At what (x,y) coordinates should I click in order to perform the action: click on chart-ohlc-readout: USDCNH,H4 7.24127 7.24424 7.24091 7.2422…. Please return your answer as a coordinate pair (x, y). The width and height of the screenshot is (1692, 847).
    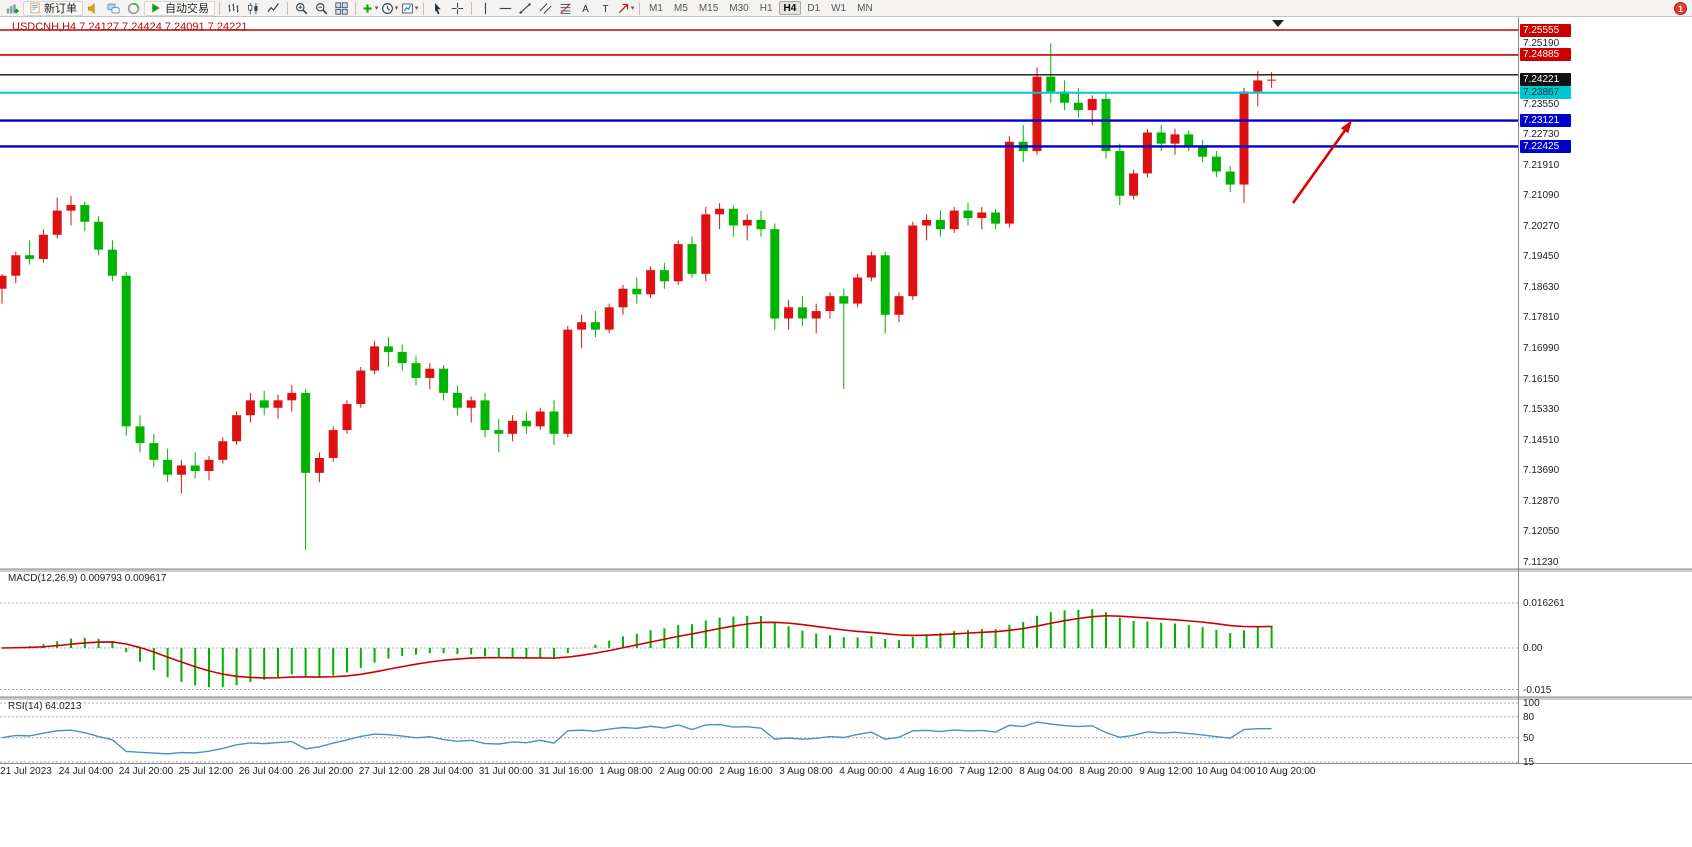
    Looking at the image, I should click on (130, 27).